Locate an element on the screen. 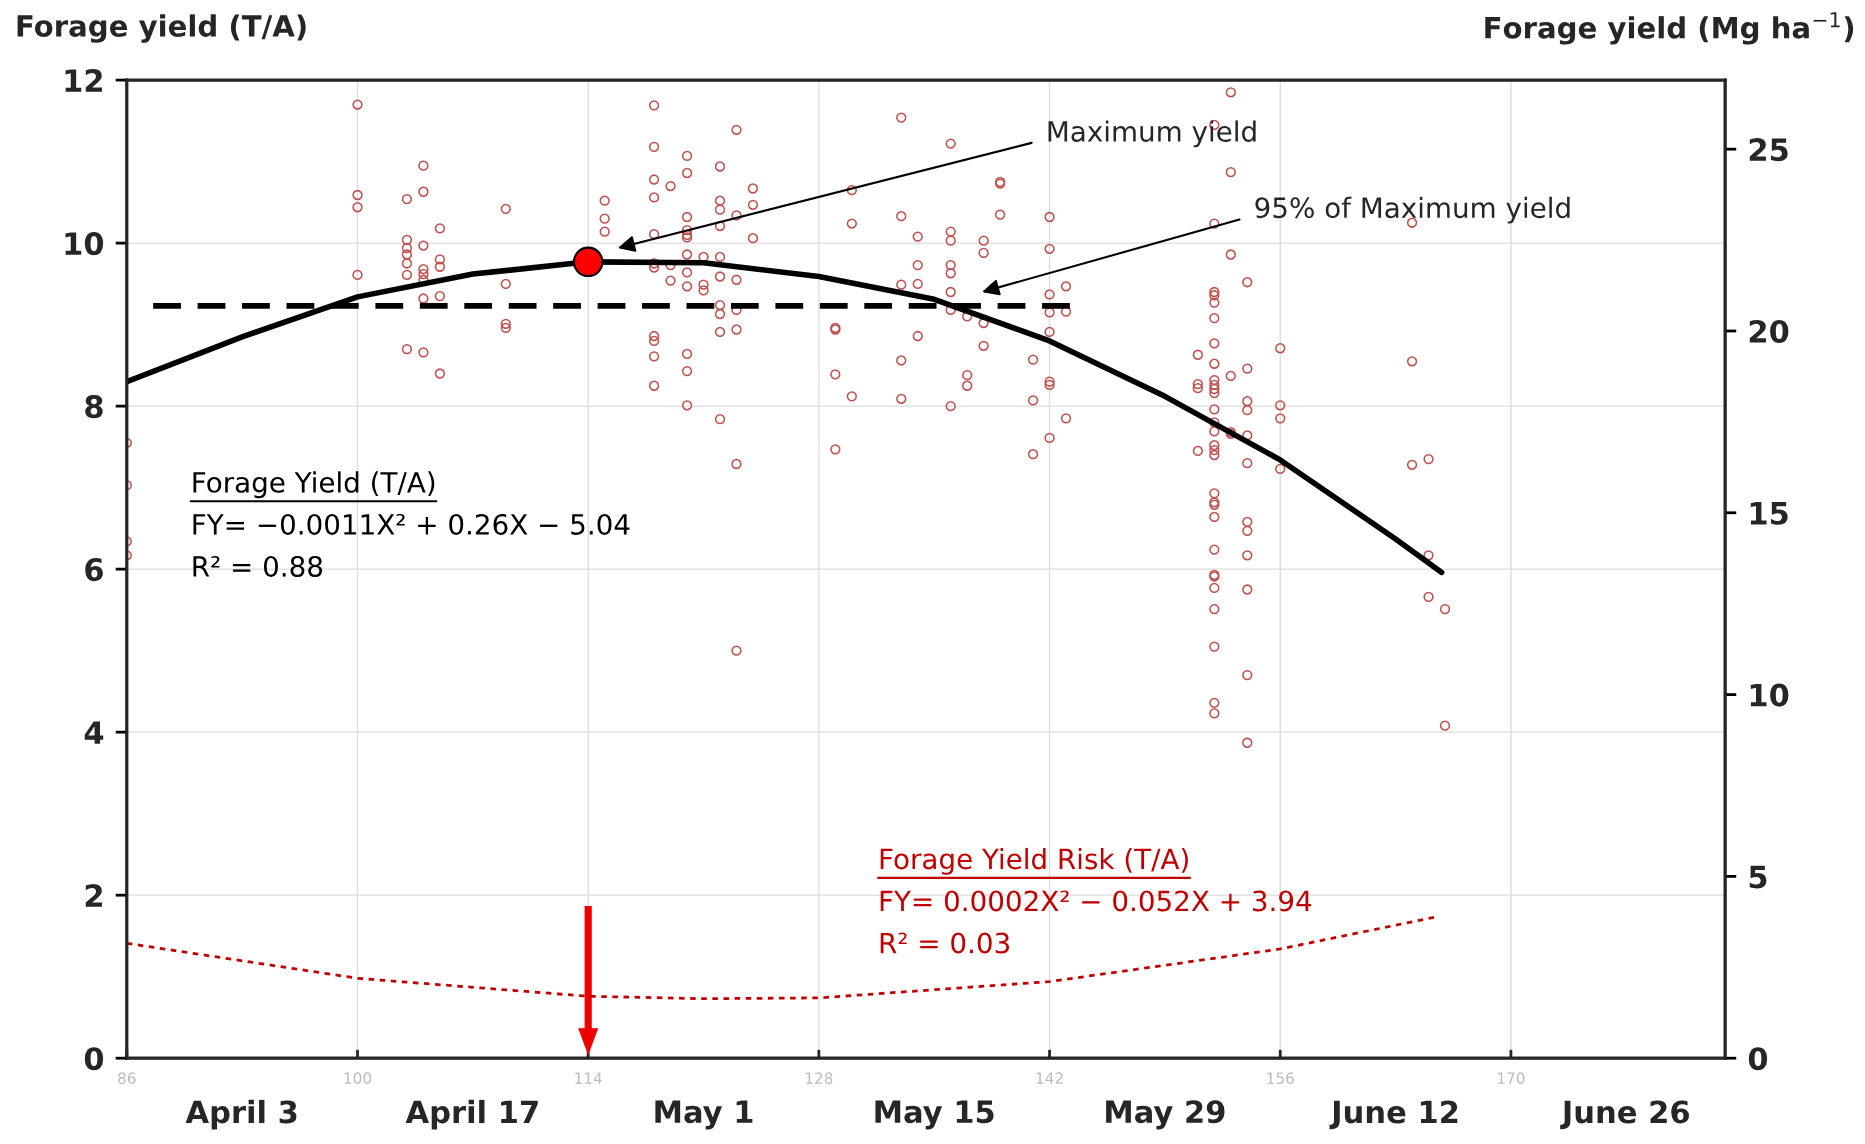 This screenshot has width=1865, height=1144. y2-tick-label: 10 is located at coordinates (1769, 695).